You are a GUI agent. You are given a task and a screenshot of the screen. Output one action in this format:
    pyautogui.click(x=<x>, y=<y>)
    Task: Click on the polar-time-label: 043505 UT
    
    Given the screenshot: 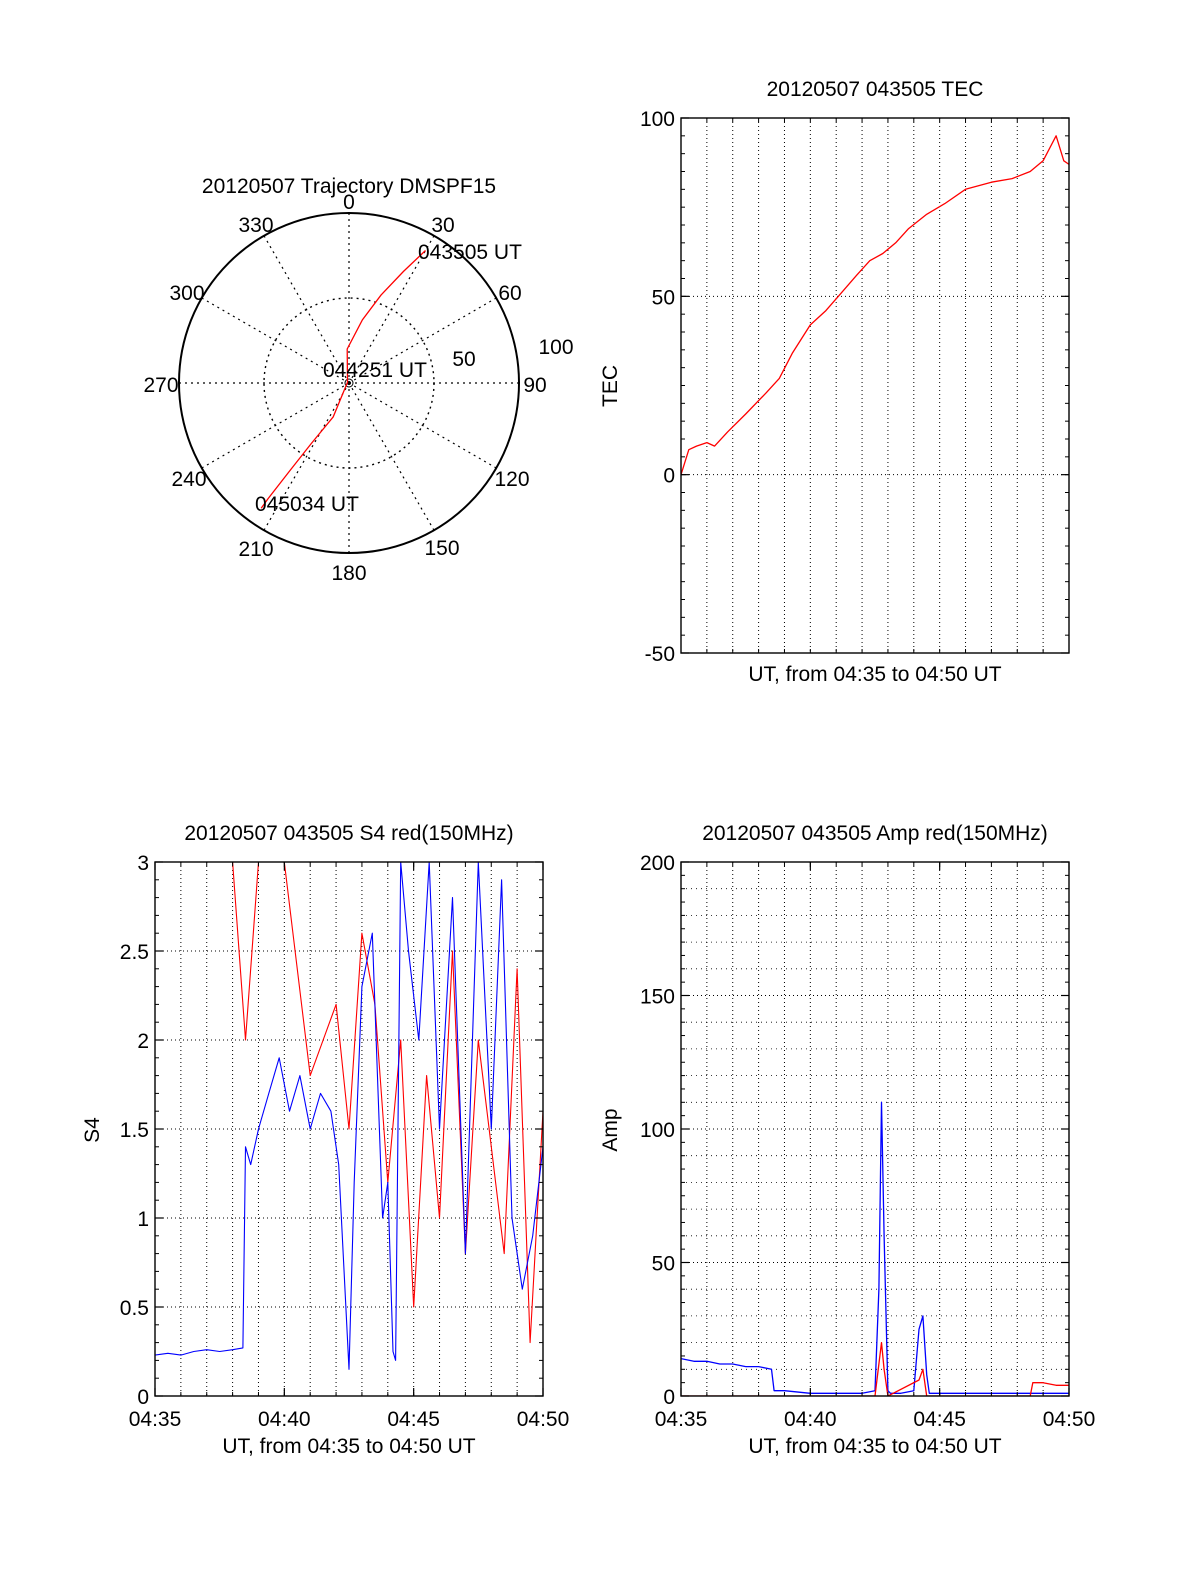 What is the action you would take?
    pyautogui.click(x=470, y=252)
    